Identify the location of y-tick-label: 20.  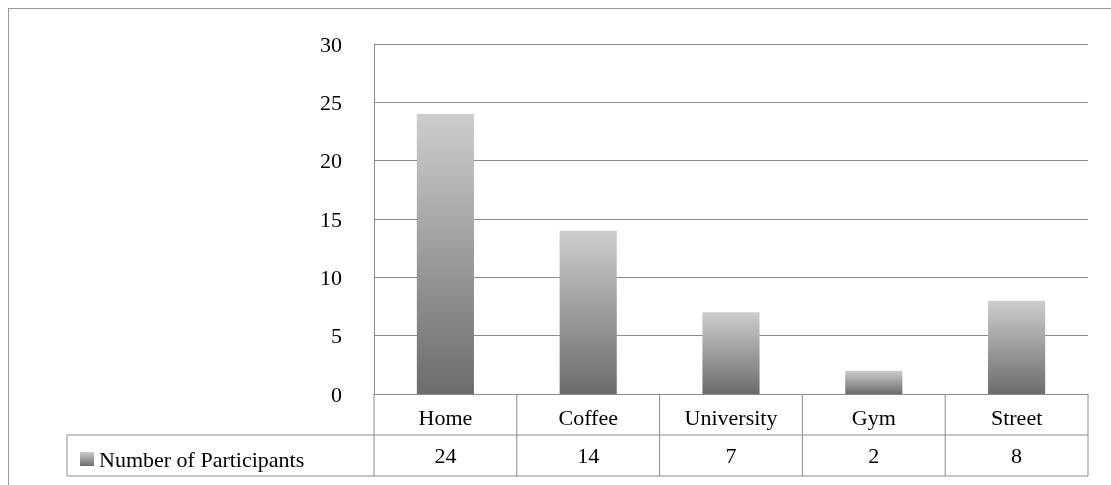
(331, 161).